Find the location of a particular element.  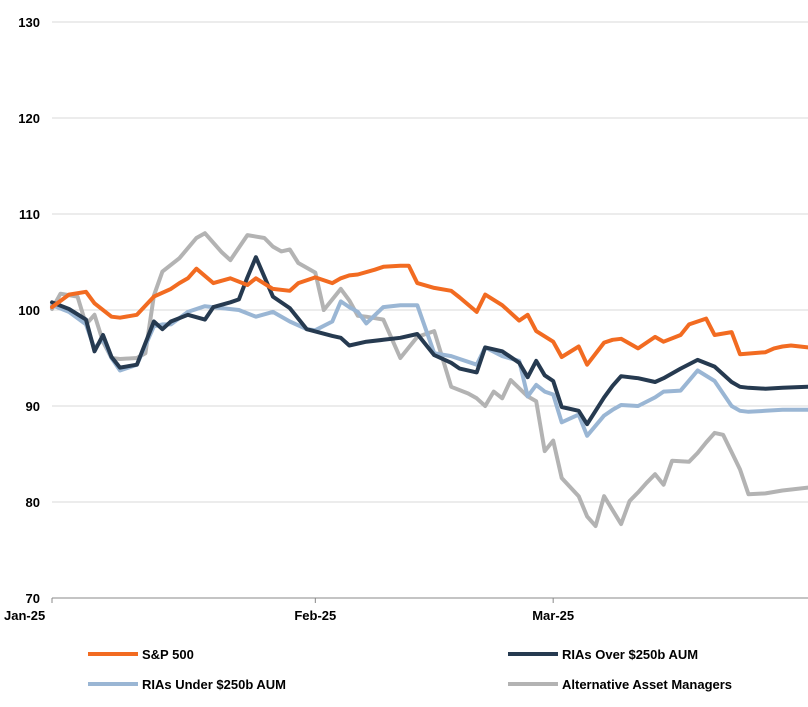

legend-item: RIAs Under $250b AUM is located at coordinates (187, 684).